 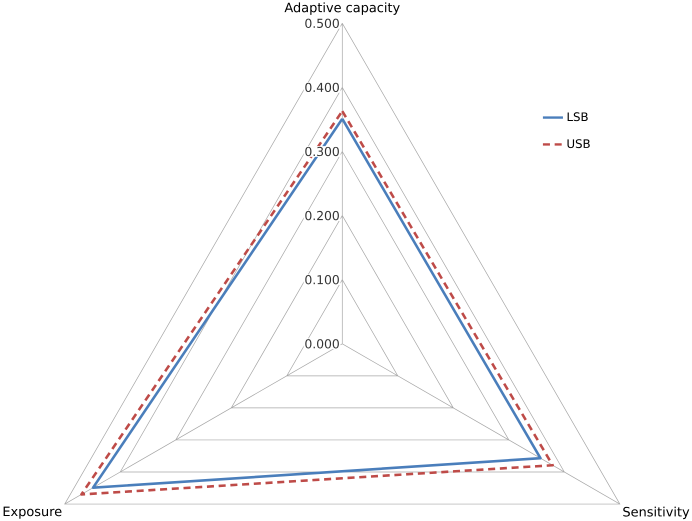 I want to click on spoke-label: Sensitivity, so click(x=656, y=512).